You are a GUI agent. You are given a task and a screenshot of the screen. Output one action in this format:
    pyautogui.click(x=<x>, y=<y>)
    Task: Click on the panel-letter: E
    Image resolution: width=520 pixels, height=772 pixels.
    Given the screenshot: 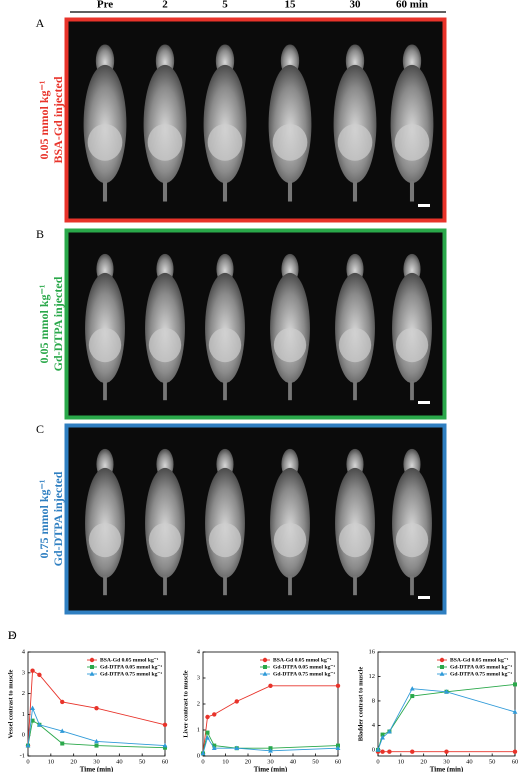 What is the action you would take?
    pyautogui.click(x=11, y=635)
    